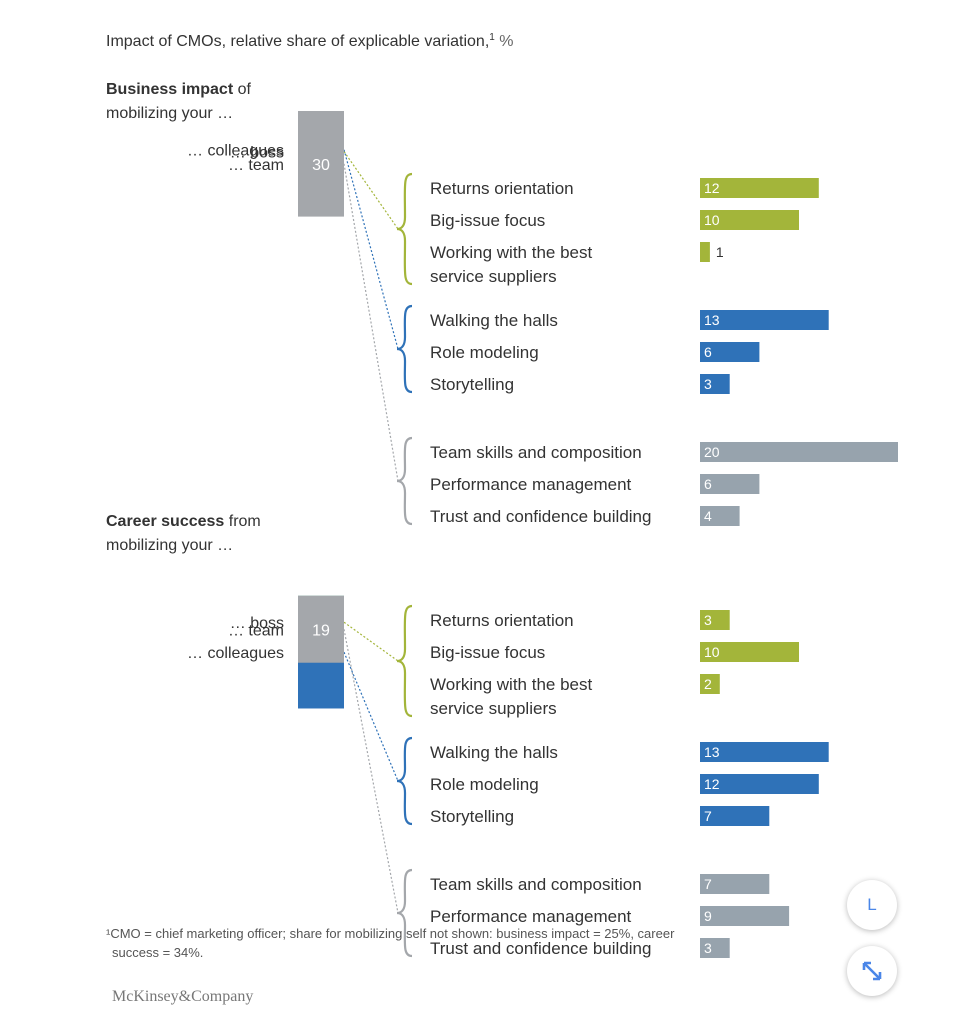 Image resolution: width=979 pixels, height=1024 pixels. Describe the element at coordinates (708, 916) in the screenshot. I see `bar-value: 9` at that location.